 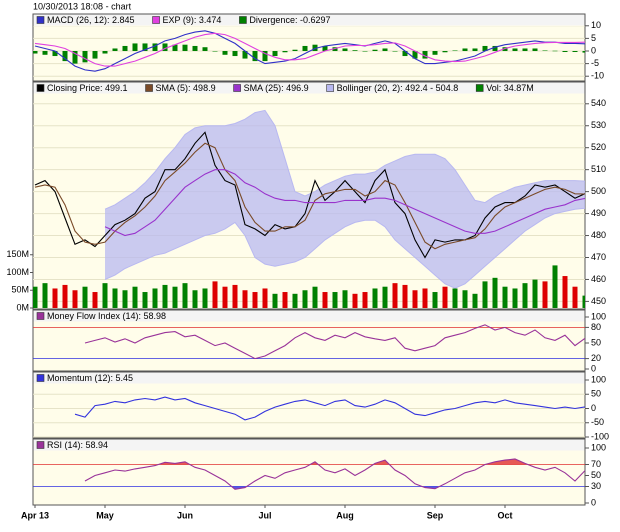 I want to click on y-tick-label: 50, so click(x=596, y=342).